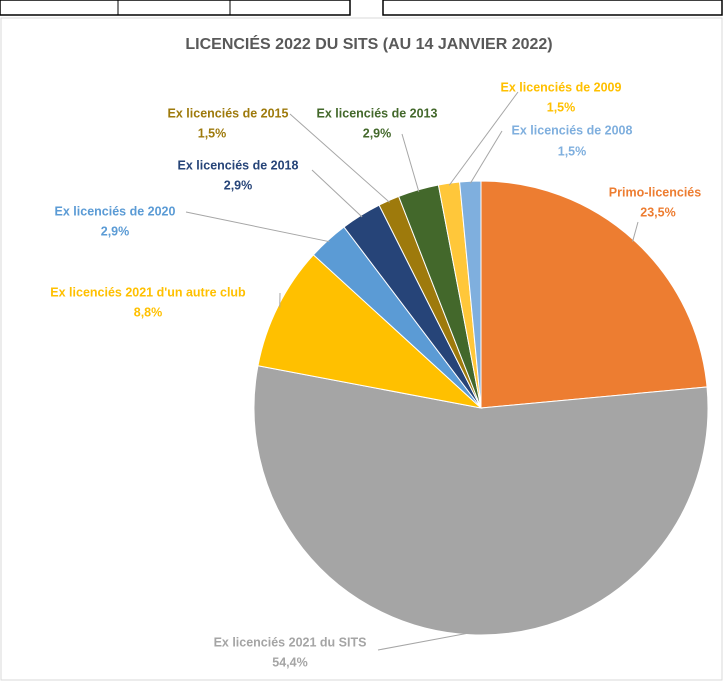 The image size is (723, 686). Describe the element at coordinates (238, 165) in the screenshot. I see `category-label: Ex licenciés de 2018` at that location.